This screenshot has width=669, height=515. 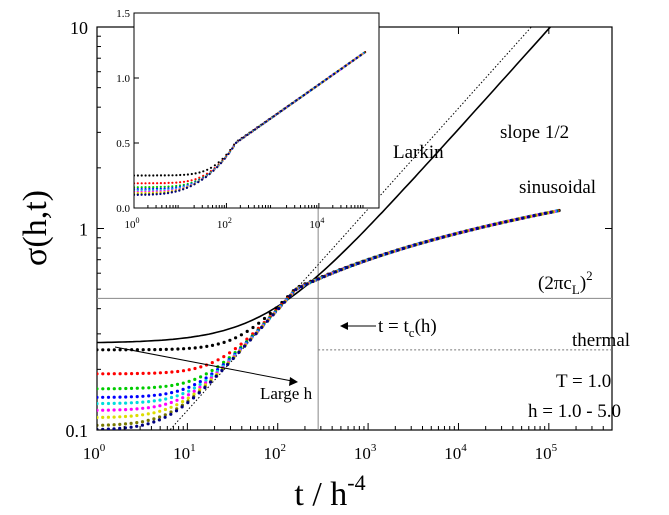 I want to click on larkin-label: Larkin, so click(x=418, y=152).